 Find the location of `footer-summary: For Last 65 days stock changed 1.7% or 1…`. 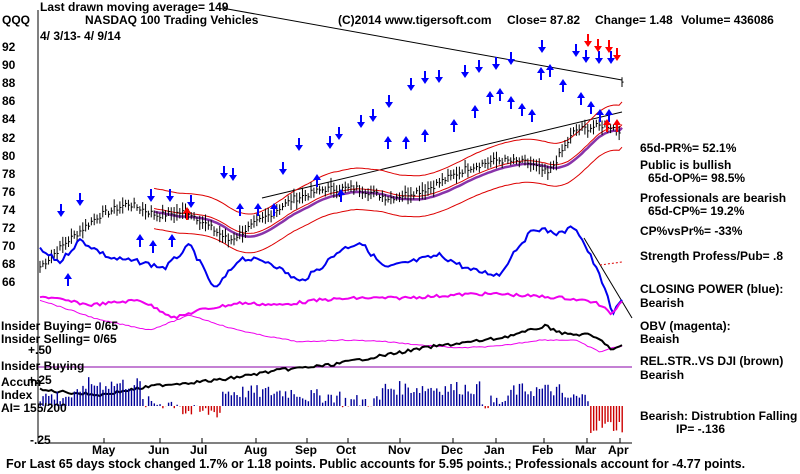

footer-summary: For Last 65 days stock changed 1.7% or 1… is located at coordinates (376, 464).